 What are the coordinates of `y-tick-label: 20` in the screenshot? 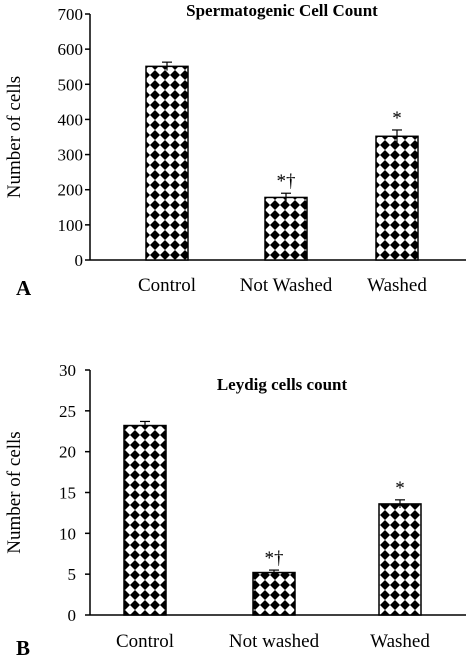 It's located at (67, 452).